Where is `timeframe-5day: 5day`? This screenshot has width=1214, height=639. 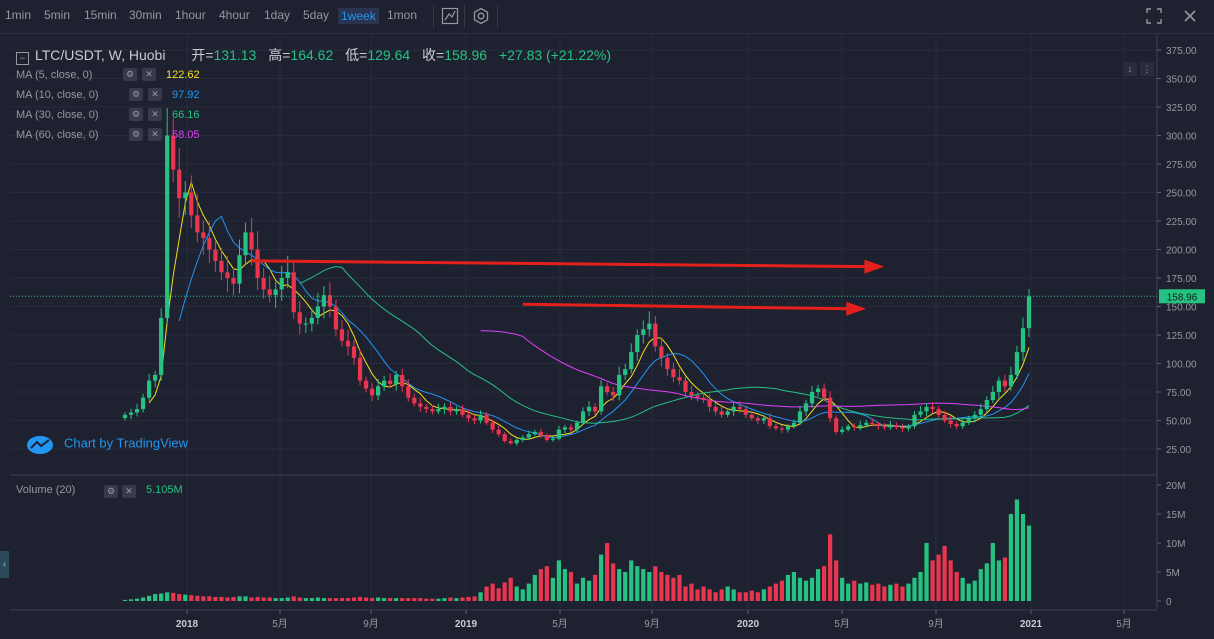
timeframe-5day: 5day is located at coordinates (316, 15).